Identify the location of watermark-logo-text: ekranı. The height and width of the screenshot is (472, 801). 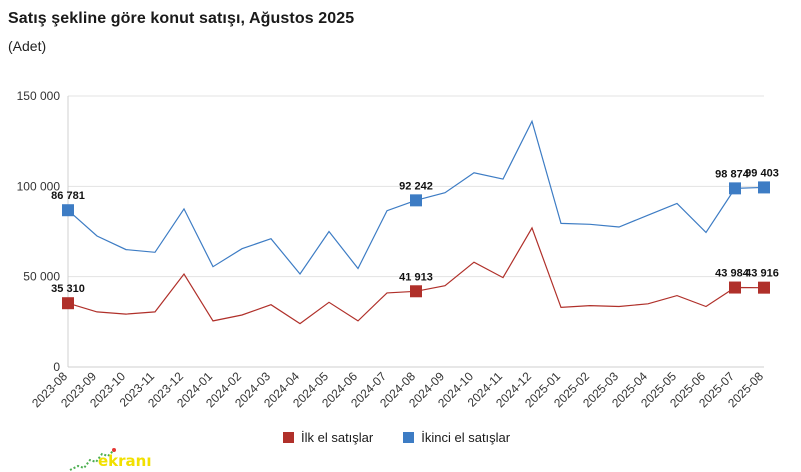
(125, 461).